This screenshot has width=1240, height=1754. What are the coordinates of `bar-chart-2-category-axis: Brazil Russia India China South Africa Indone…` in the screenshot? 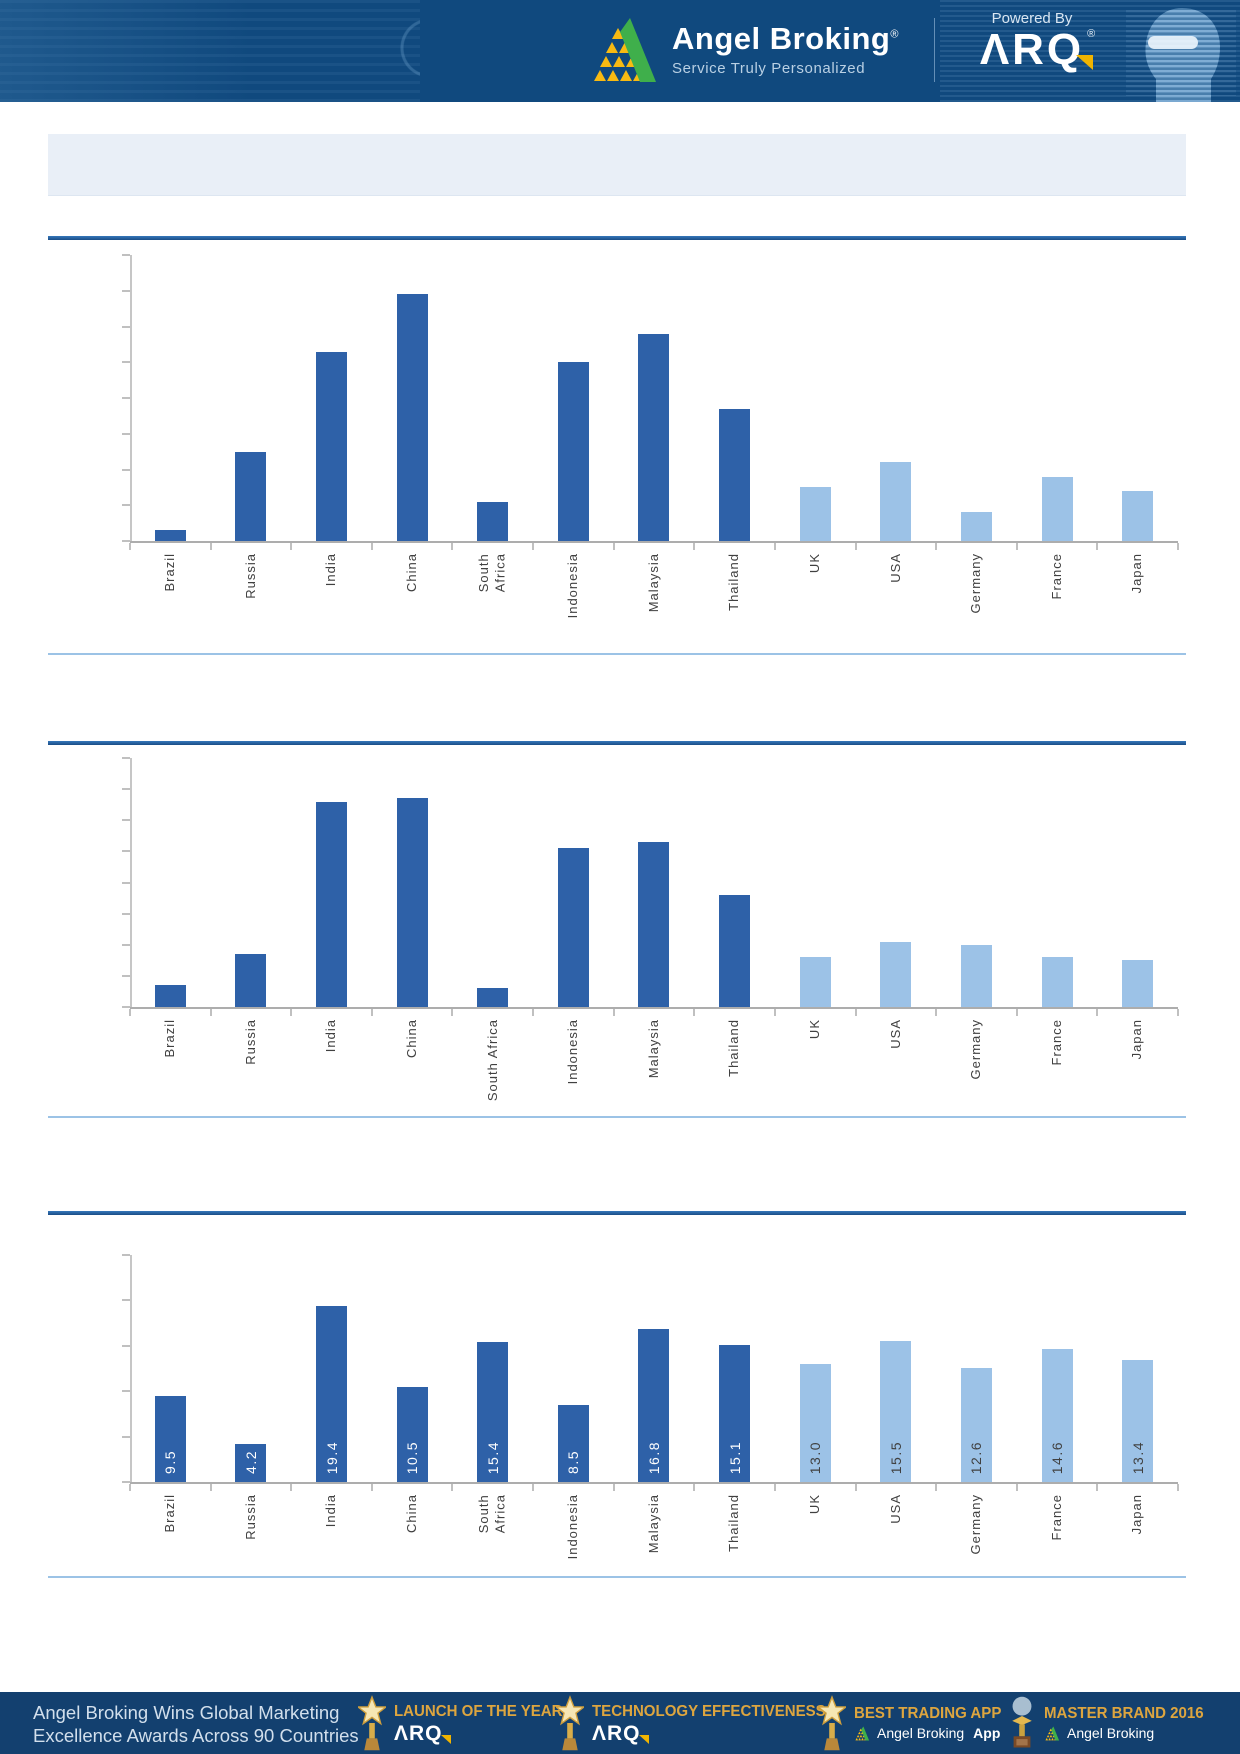 It's located at (654, 1067).